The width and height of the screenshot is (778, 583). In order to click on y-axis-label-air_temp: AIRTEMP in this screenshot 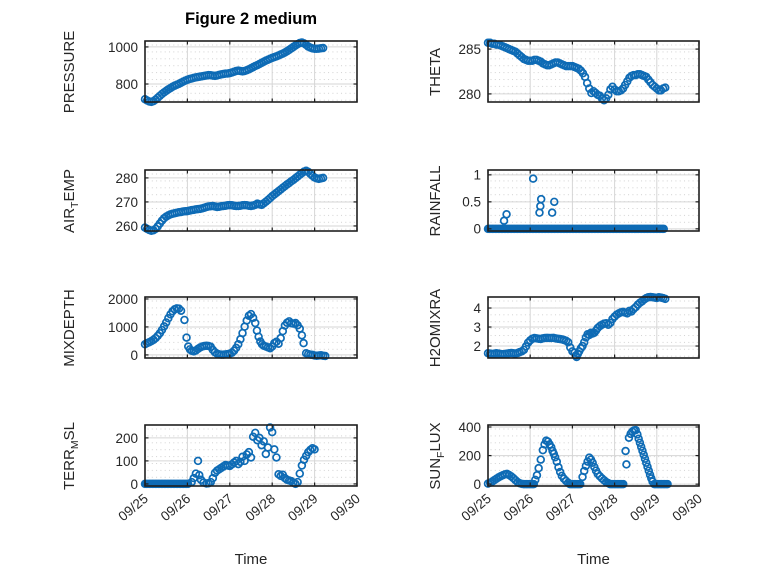, I will do `click(71, 200)`.